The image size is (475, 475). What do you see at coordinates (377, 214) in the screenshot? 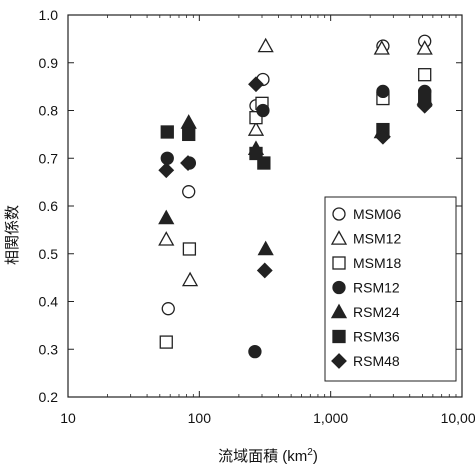
I see `legend-label: MSM06` at bounding box center [377, 214].